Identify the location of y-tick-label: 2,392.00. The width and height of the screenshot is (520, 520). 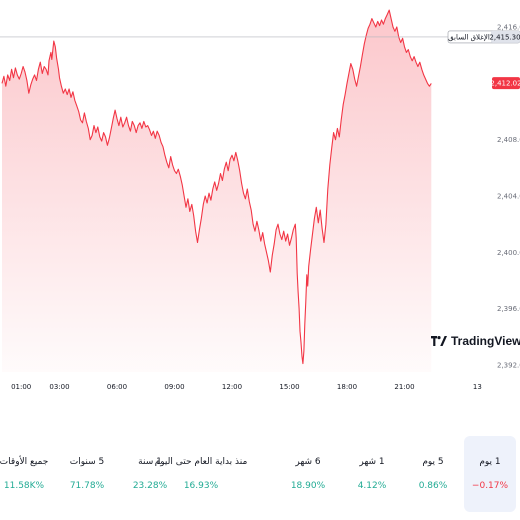
(508, 365).